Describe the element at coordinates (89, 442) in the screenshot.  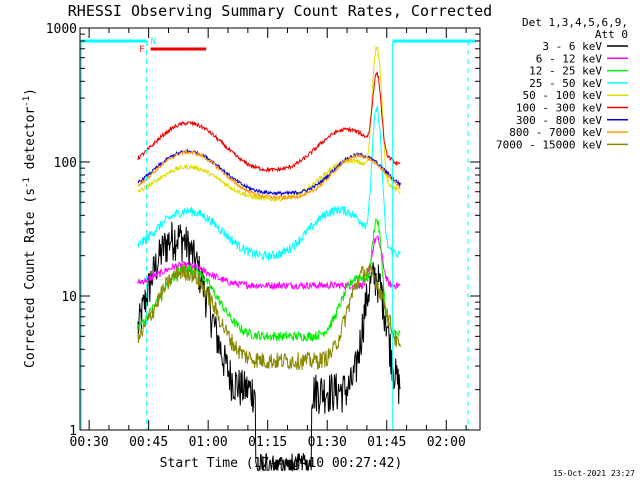
I see `x-tick-label: 00:30` at that location.